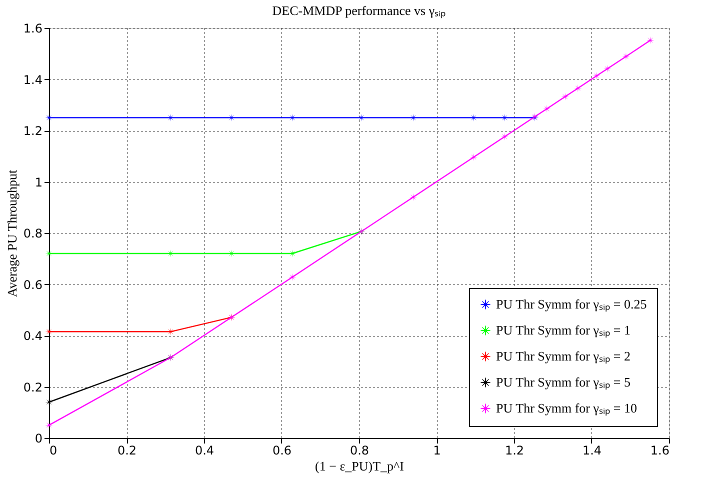  Describe the element at coordinates (32, 336) in the screenshot. I see `y-tick-label: 0.4` at that location.